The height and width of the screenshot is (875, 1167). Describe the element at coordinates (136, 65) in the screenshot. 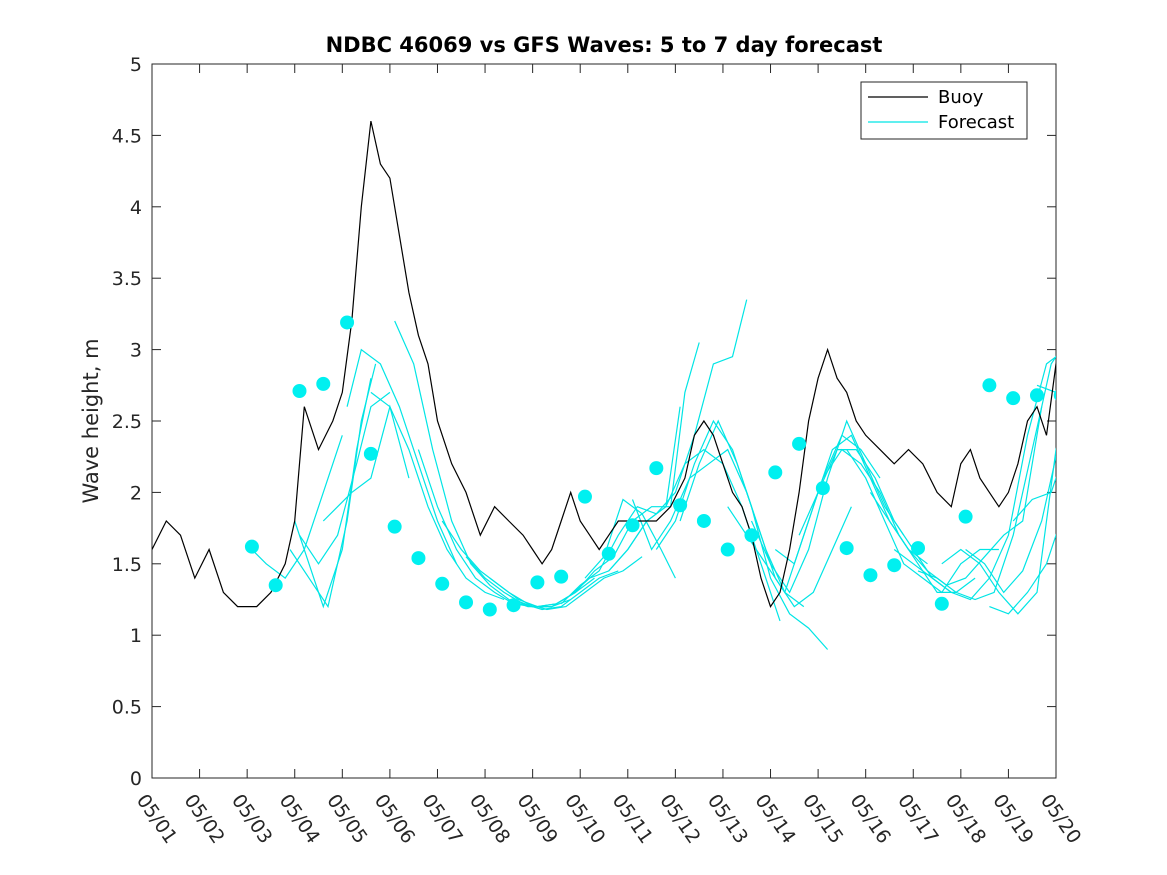

I see `y-tick-label: 5` at that location.